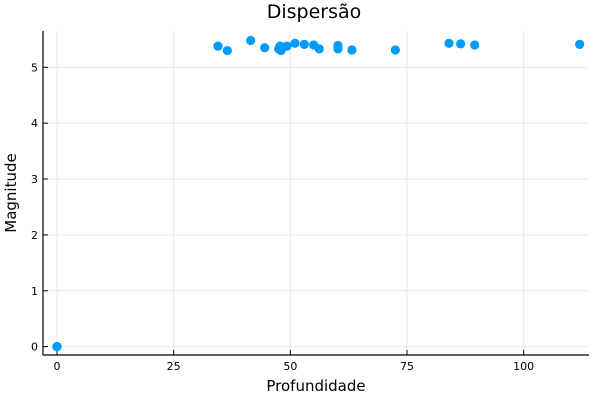 Image resolution: width=600 pixels, height=400 pixels. I want to click on y-tick-label: 0, so click(34, 347).